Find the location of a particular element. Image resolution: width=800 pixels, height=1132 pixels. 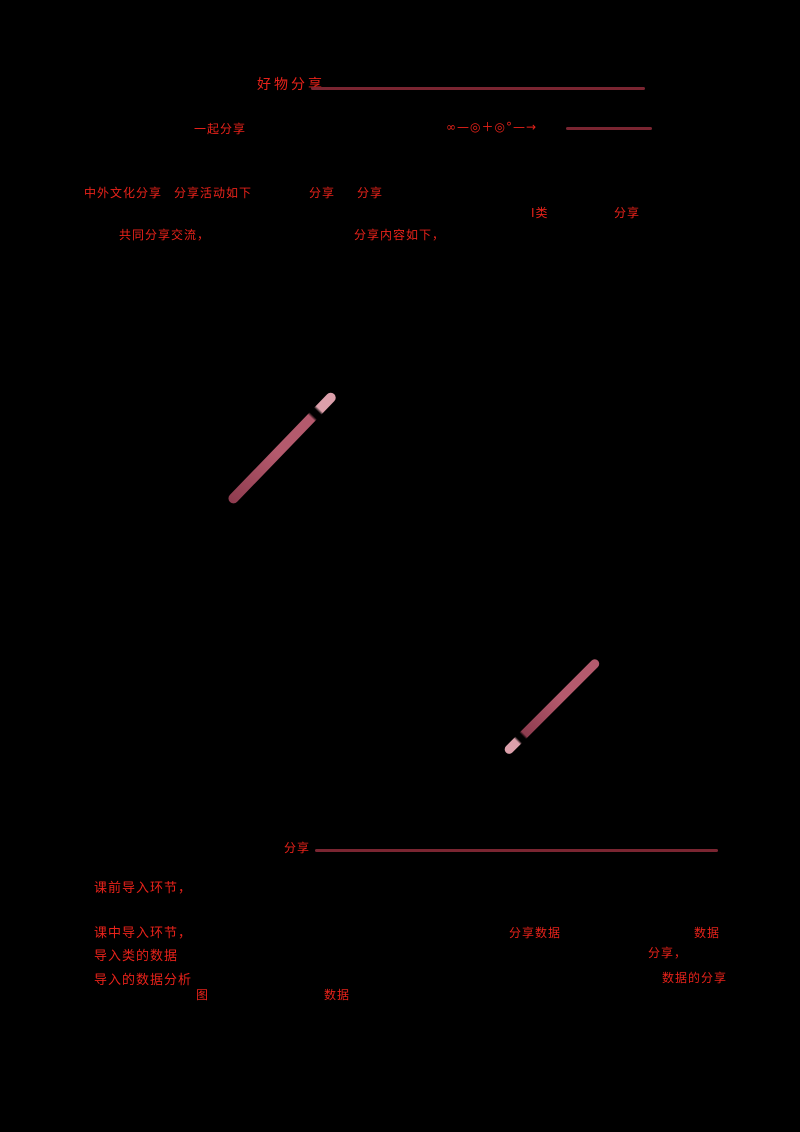

right-note-2: 数据 is located at coordinates (707, 933).